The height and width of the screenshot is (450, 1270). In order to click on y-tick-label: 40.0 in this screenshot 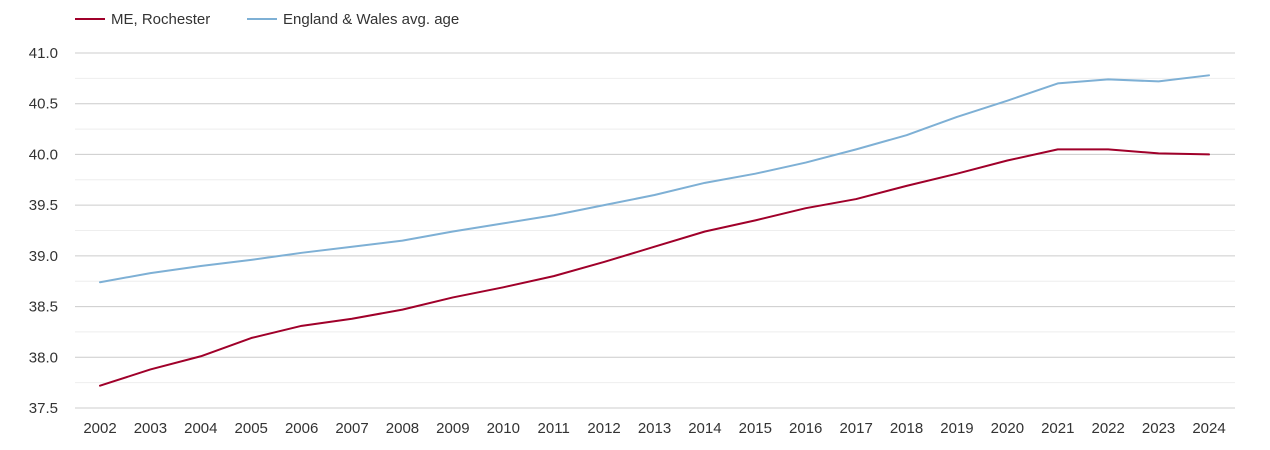, I will do `click(43, 154)`.